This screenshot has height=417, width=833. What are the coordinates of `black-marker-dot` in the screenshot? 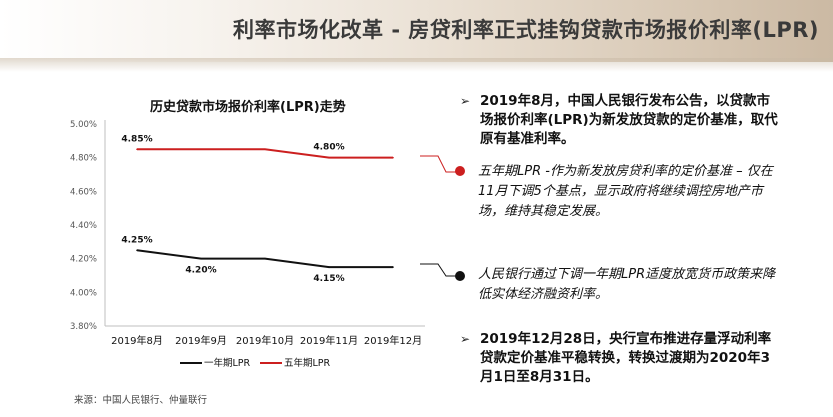 It's located at (460, 276).